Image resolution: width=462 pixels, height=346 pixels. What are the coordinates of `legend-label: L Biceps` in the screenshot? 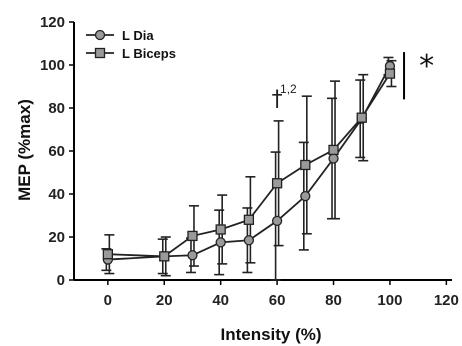 It's located at (149, 53).